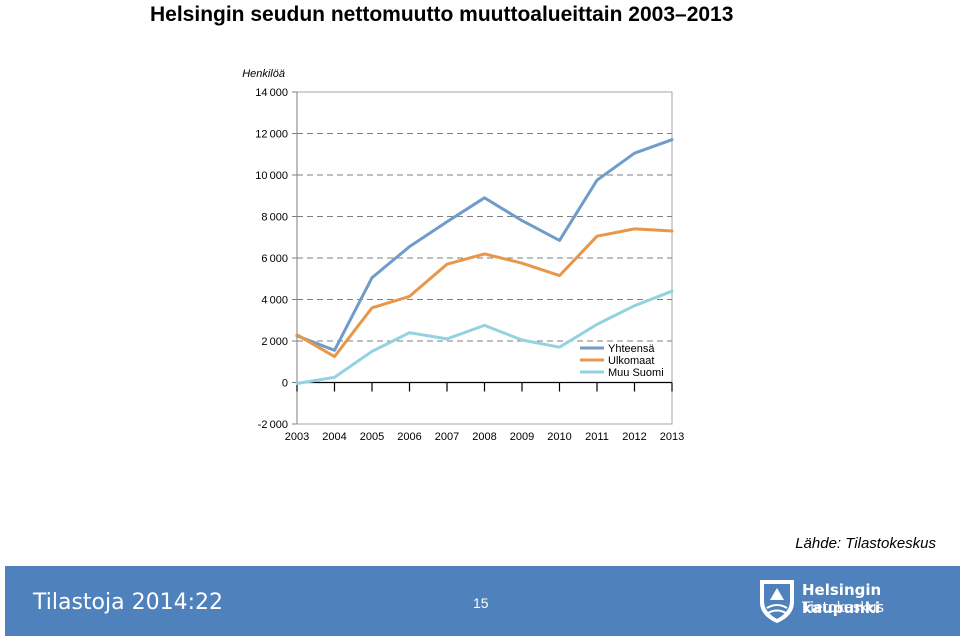 Image resolution: width=960 pixels, height=640 pixels. What do you see at coordinates (274, 301) in the screenshot?
I see `y-tick-label: 4 000` at bounding box center [274, 301].